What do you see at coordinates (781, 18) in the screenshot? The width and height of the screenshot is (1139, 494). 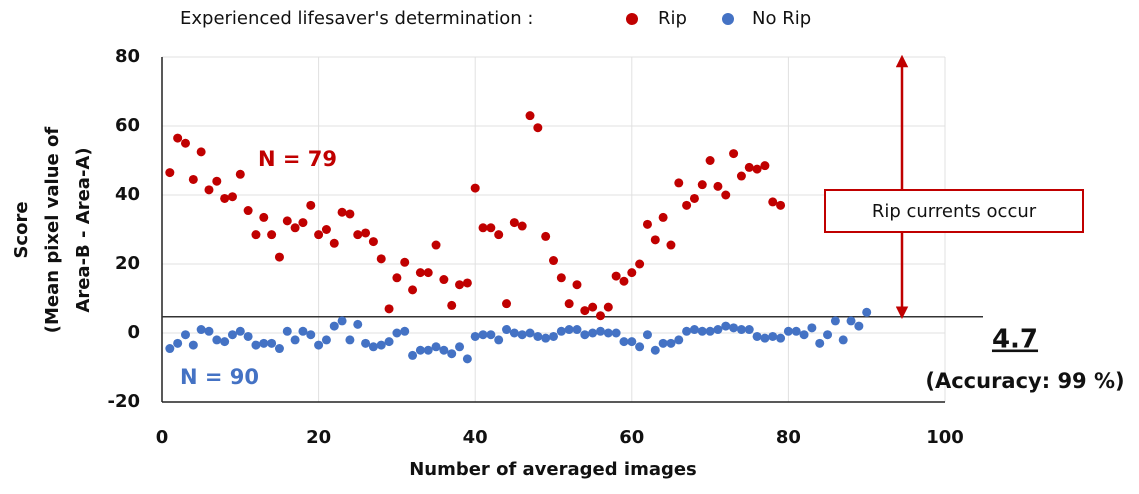 I see `legend-label: No Rip` at bounding box center [781, 18].